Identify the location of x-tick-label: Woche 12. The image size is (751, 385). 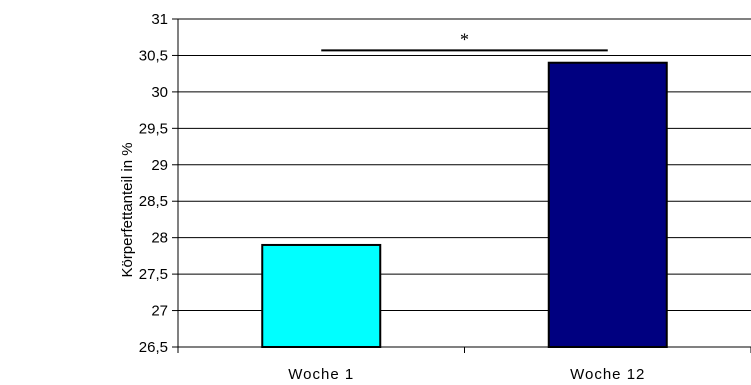
(607, 374).